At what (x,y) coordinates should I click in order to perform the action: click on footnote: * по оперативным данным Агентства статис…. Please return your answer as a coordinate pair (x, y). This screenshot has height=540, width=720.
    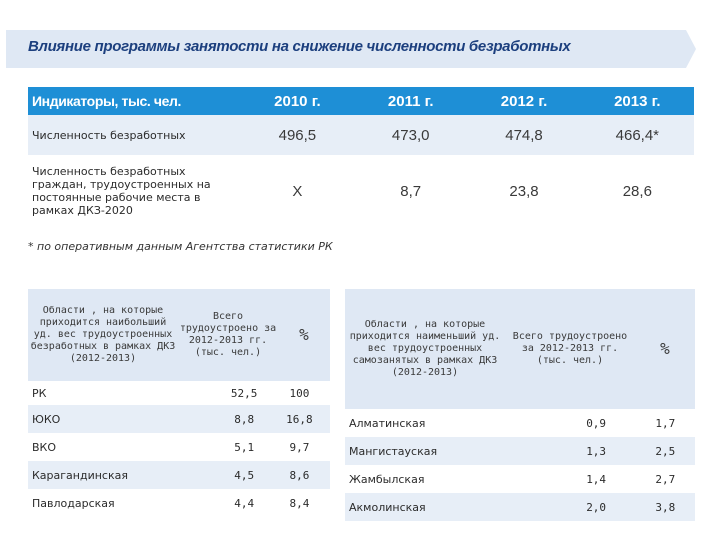
    Looking at the image, I should click on (180, 246).